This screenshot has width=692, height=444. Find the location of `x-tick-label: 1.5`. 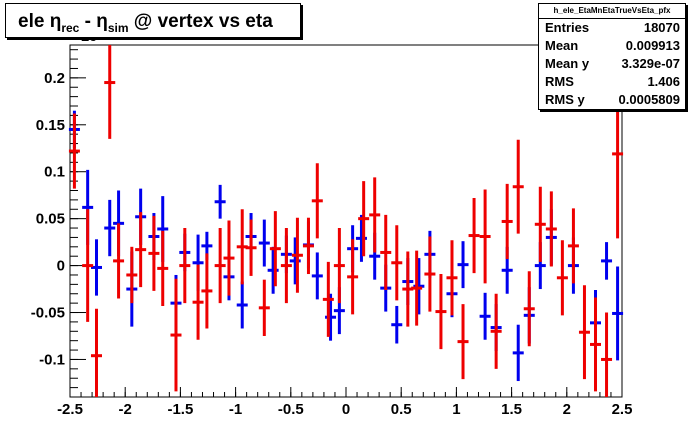

x-tick-label: 1.5 is located at coordinates (511, 409).